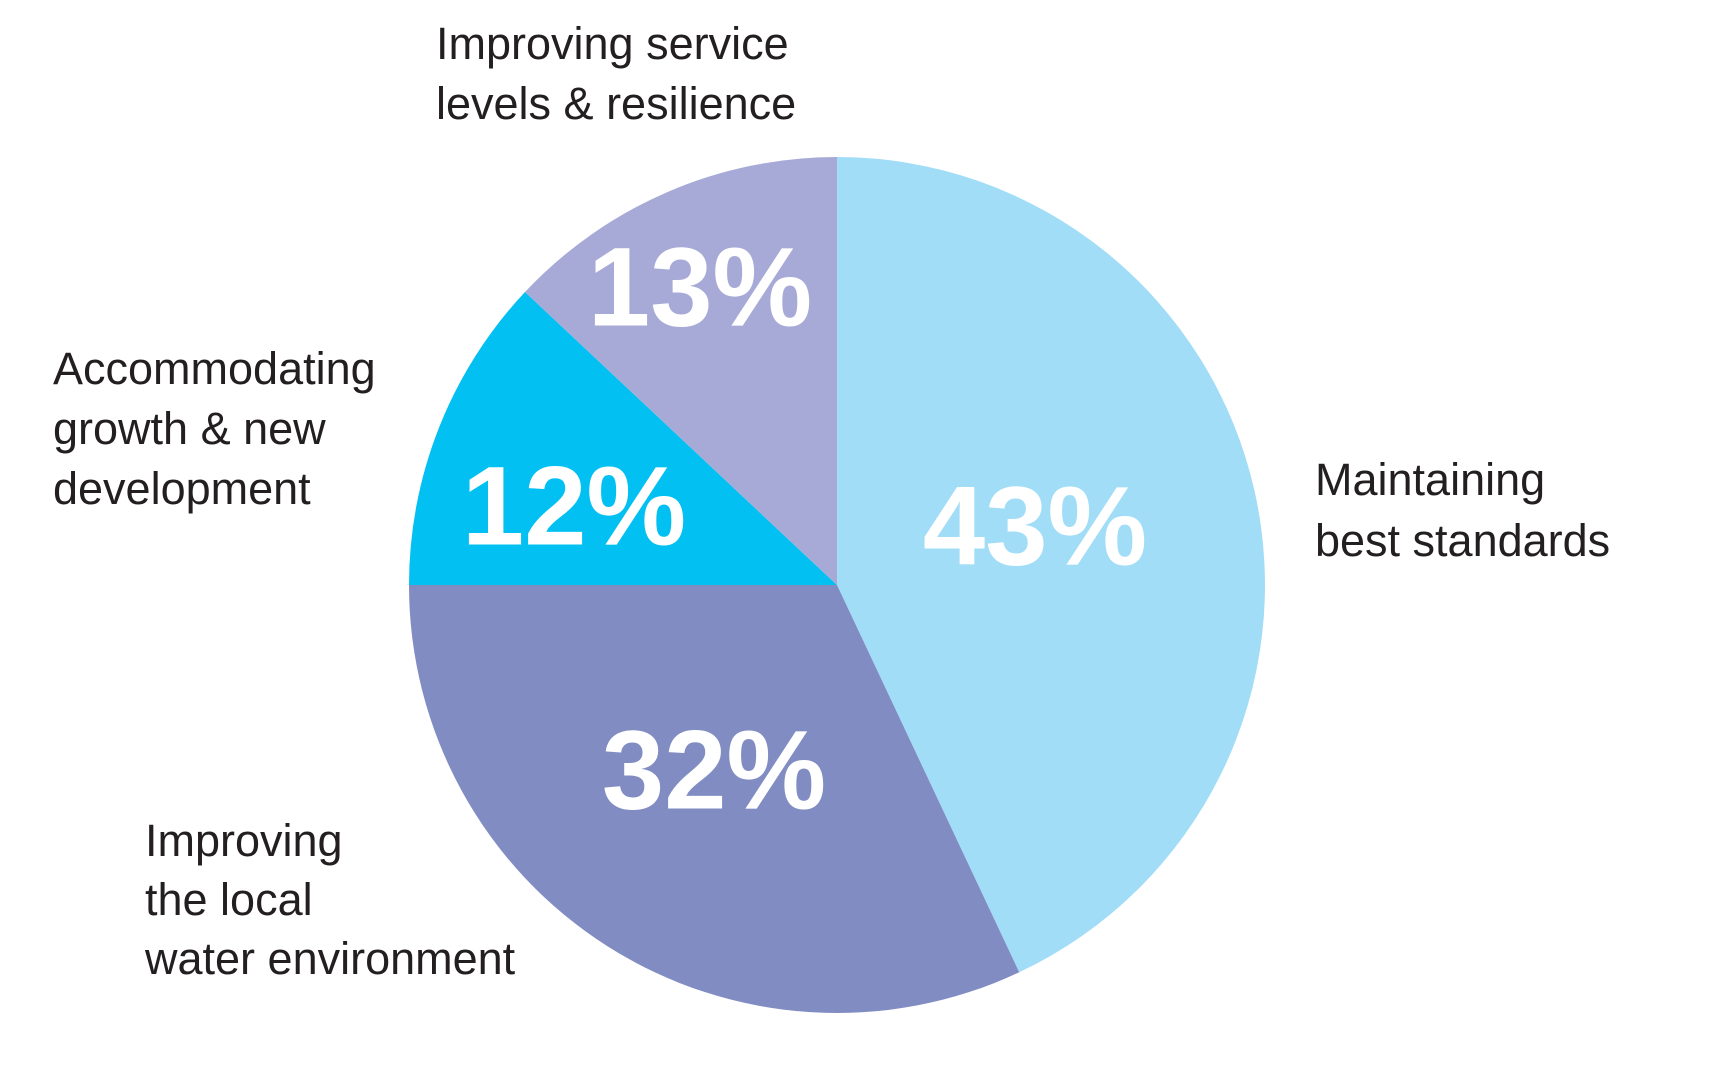 This screenshot has height=1068, width=1732. Describe the element at coordinates (330, 958) in the screenshot. I see `category-label: water environment` at that location.